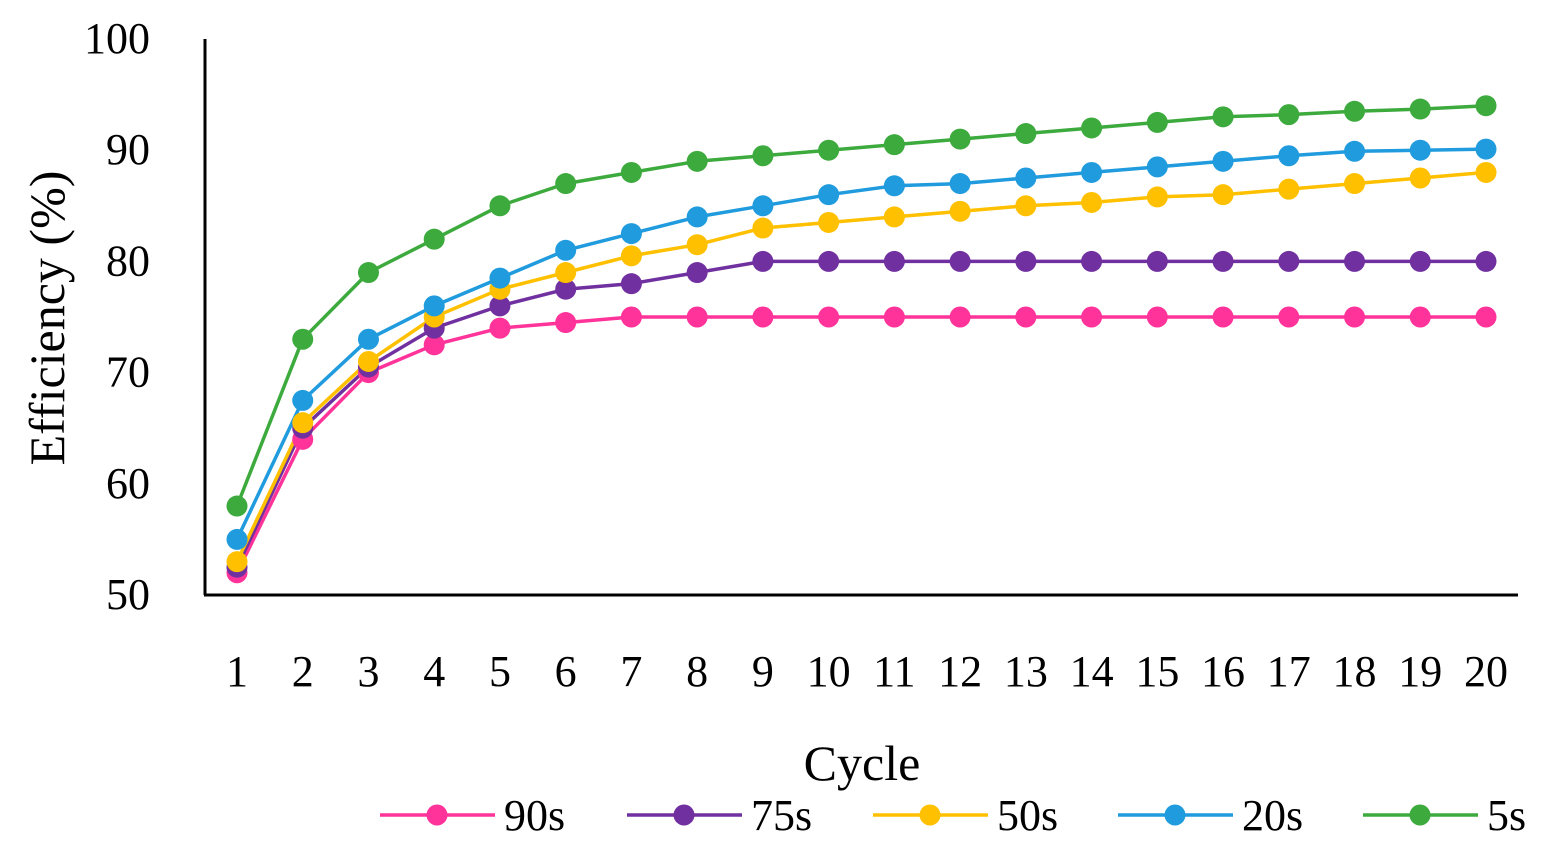 This screenshot has width=1548, height=853. I want to click on legend-label-5s: 5s, so click(1506, 815).